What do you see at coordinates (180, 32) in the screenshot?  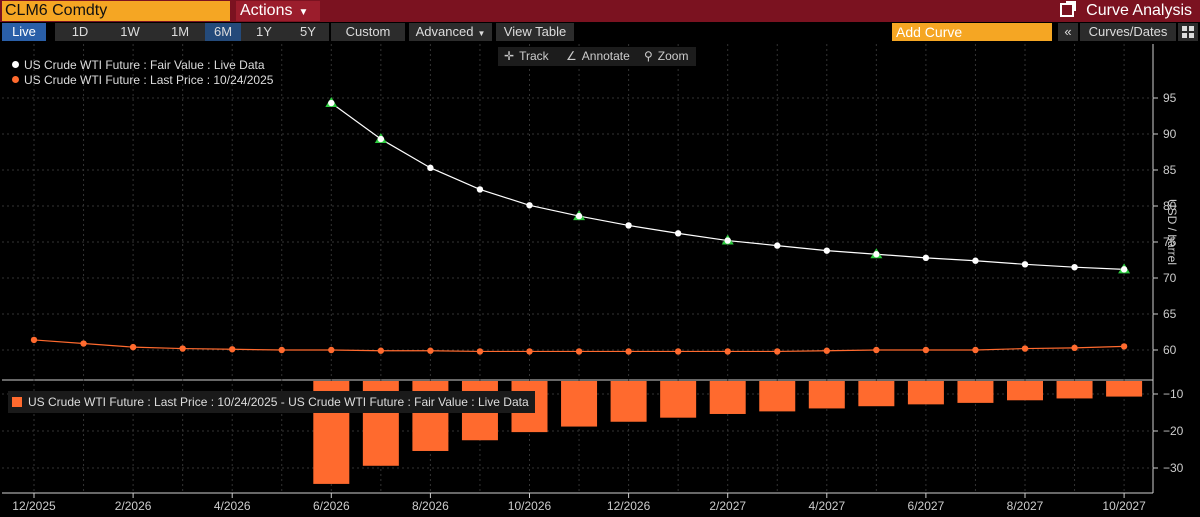 I see `period-button-1m: 1M` at bounding box center [180, 32].